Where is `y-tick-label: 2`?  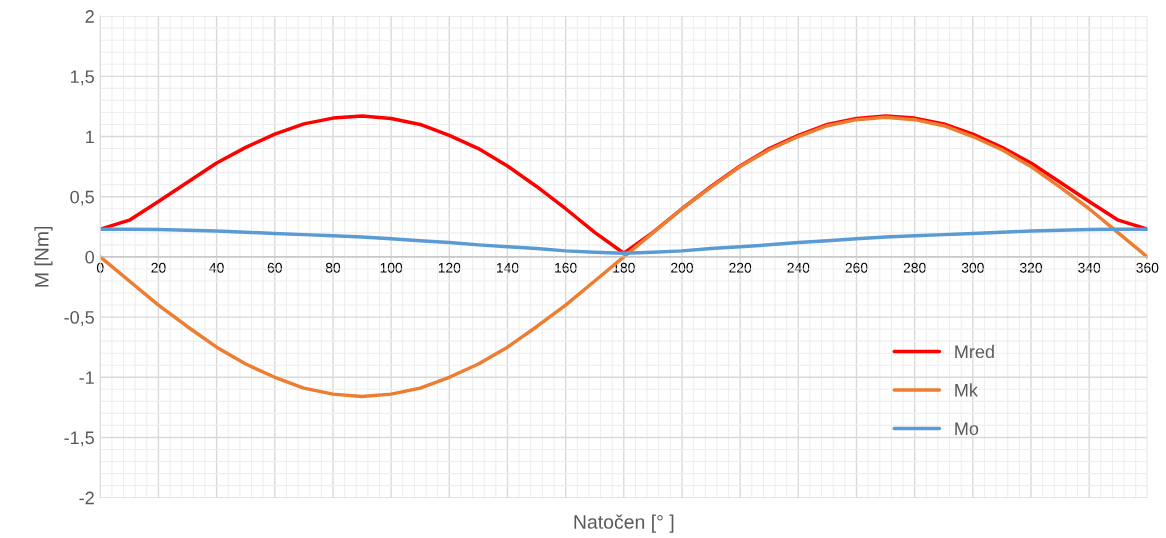 y-tick-label: 2 is located at coordinates (89, 16).